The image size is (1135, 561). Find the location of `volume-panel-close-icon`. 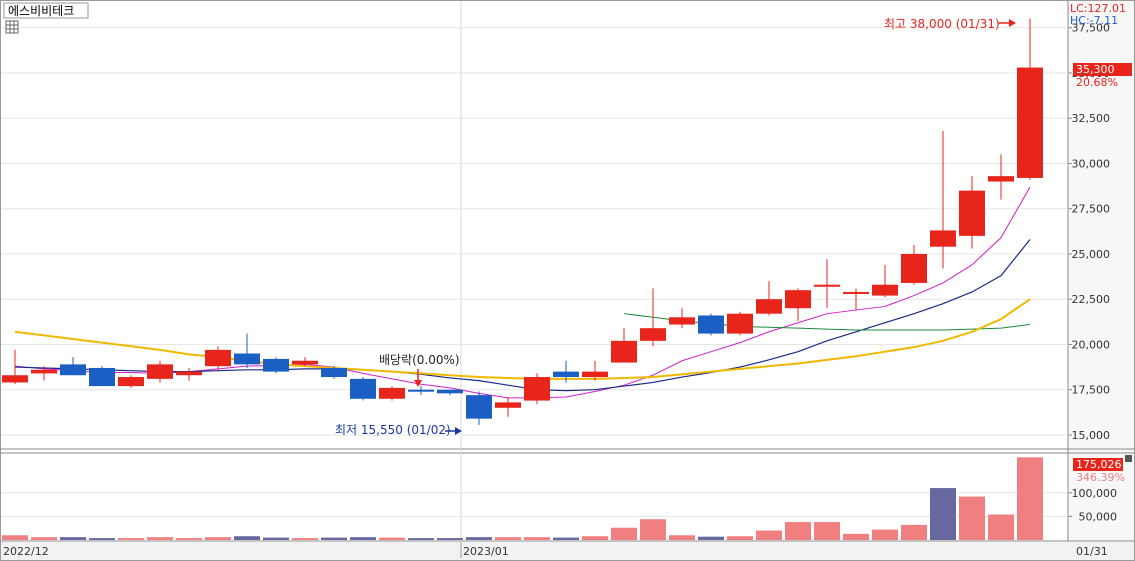

volume-panel-close-icon is located at coordinates (1128, 458).